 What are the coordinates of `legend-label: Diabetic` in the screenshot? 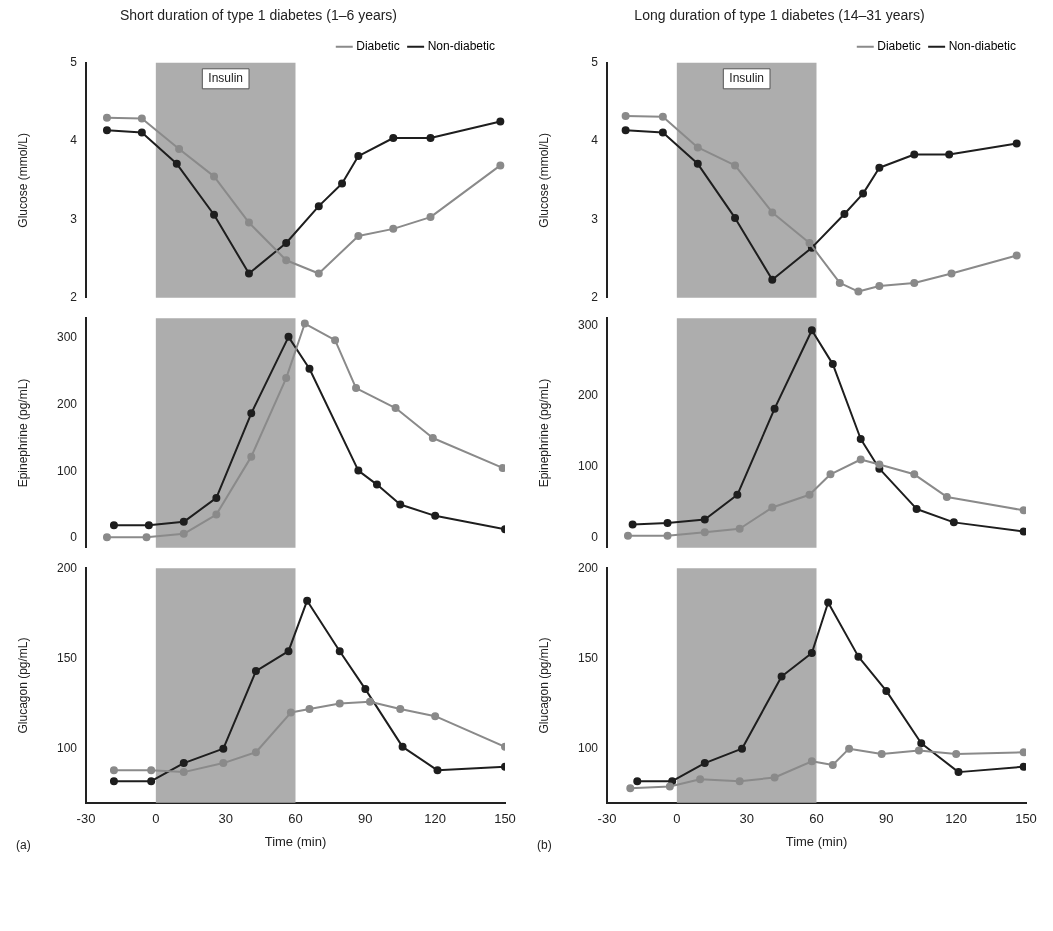 It's located at (378, 46).